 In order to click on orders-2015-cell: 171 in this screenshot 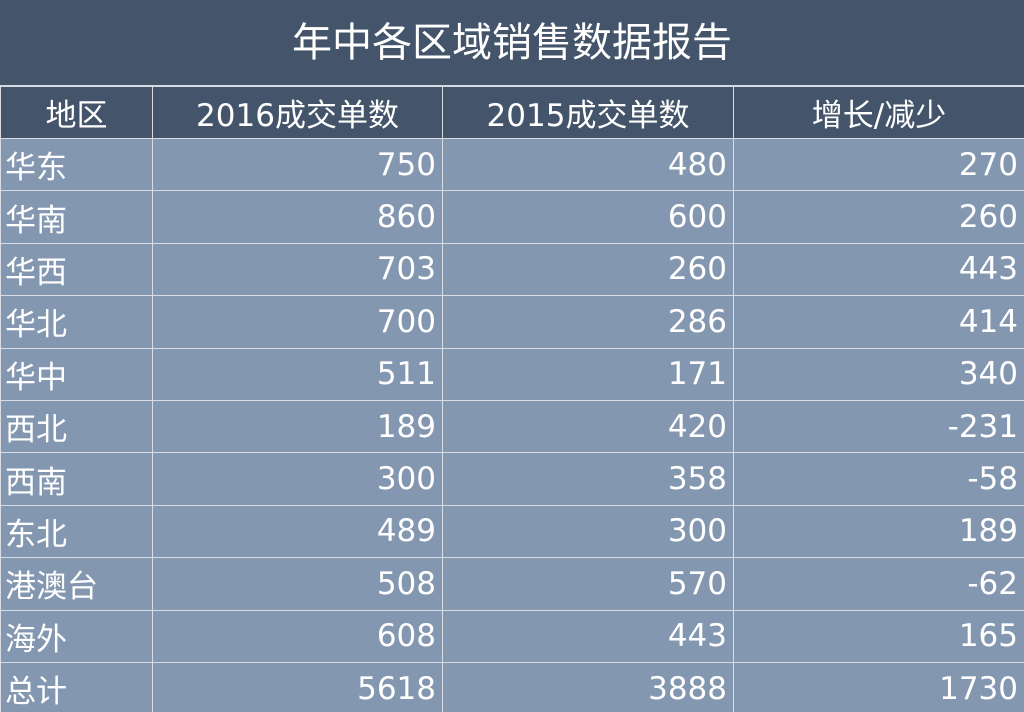, I will do `click(588, 374)`.